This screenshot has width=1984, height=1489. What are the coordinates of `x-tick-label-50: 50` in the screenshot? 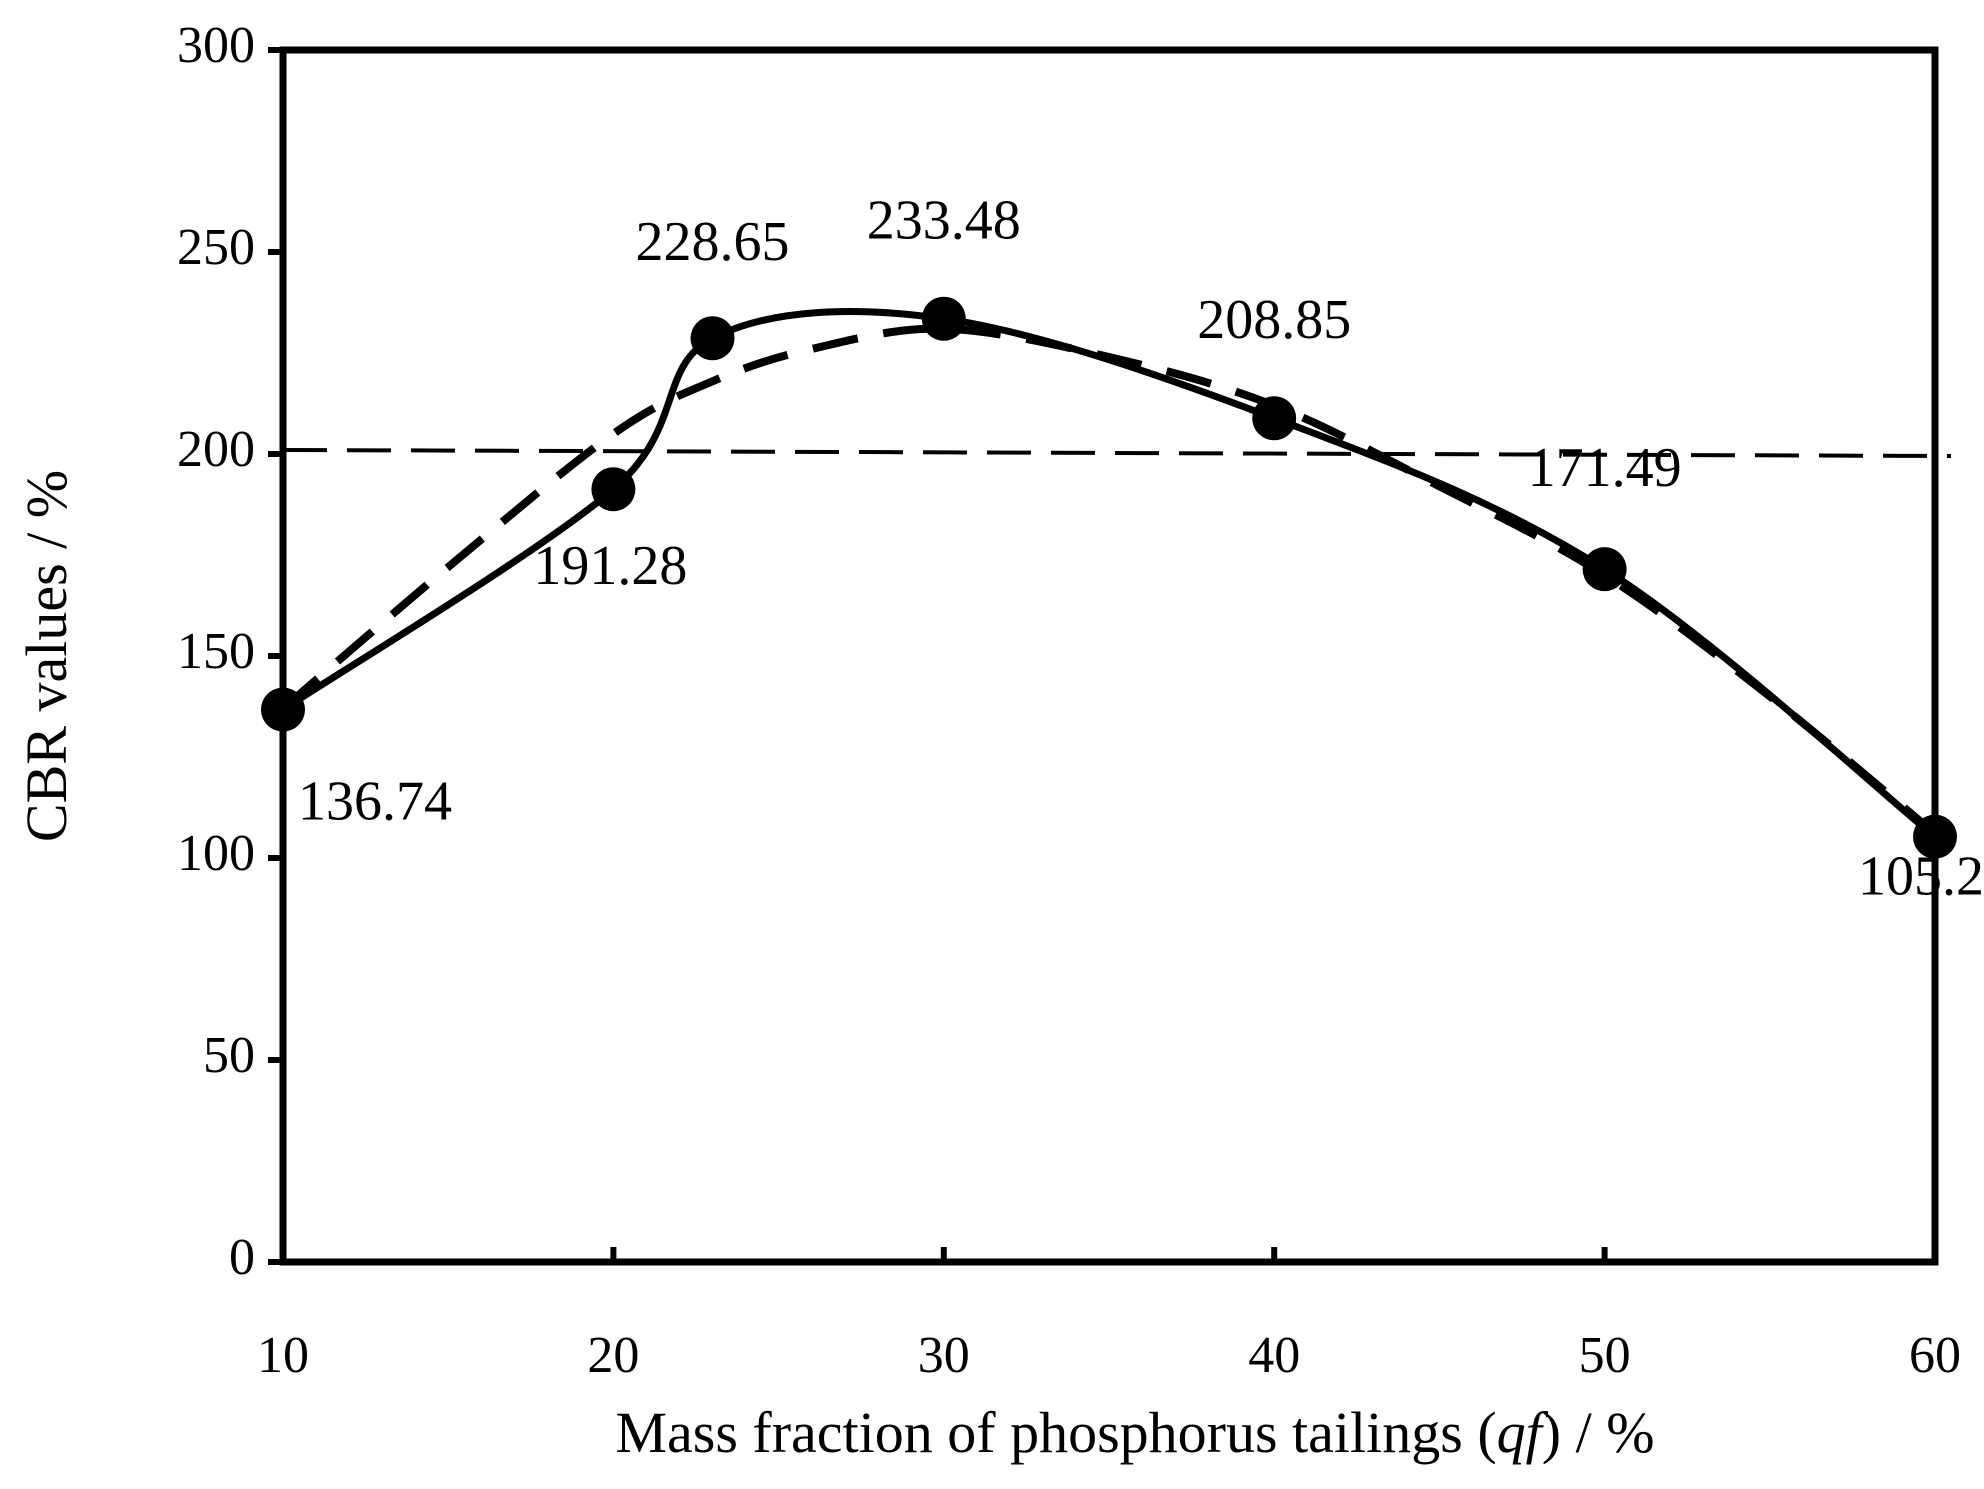 It's located at (1605, 1355).